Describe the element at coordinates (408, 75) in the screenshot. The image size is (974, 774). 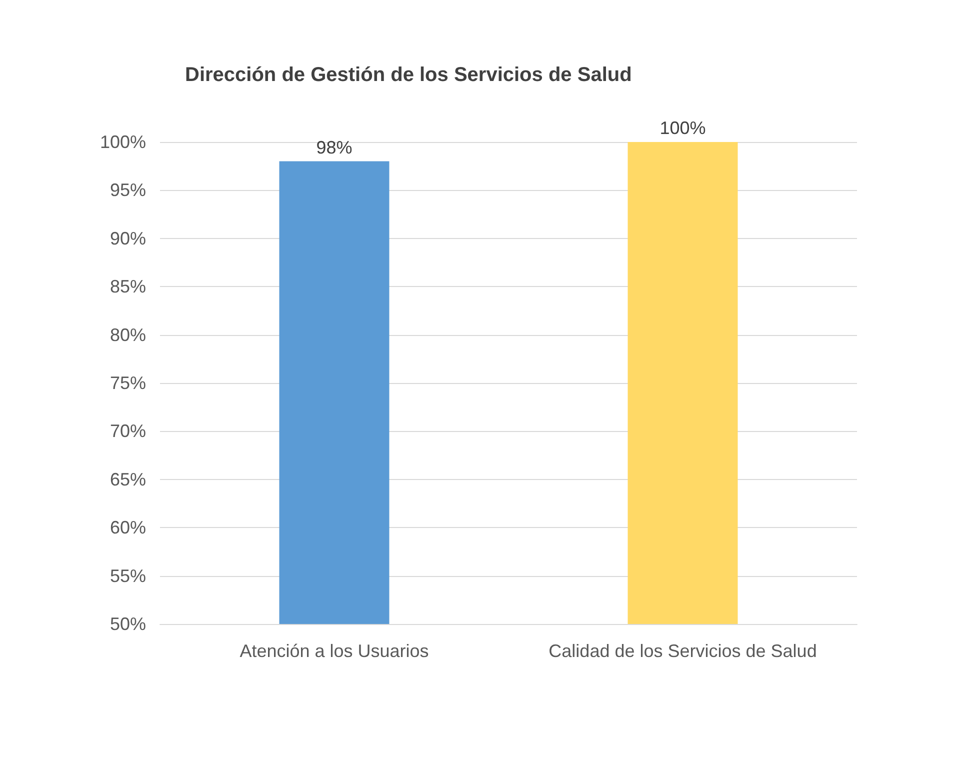
I see `chart-title: Dirección de Gestión de los Servicios de Salud` at that location.